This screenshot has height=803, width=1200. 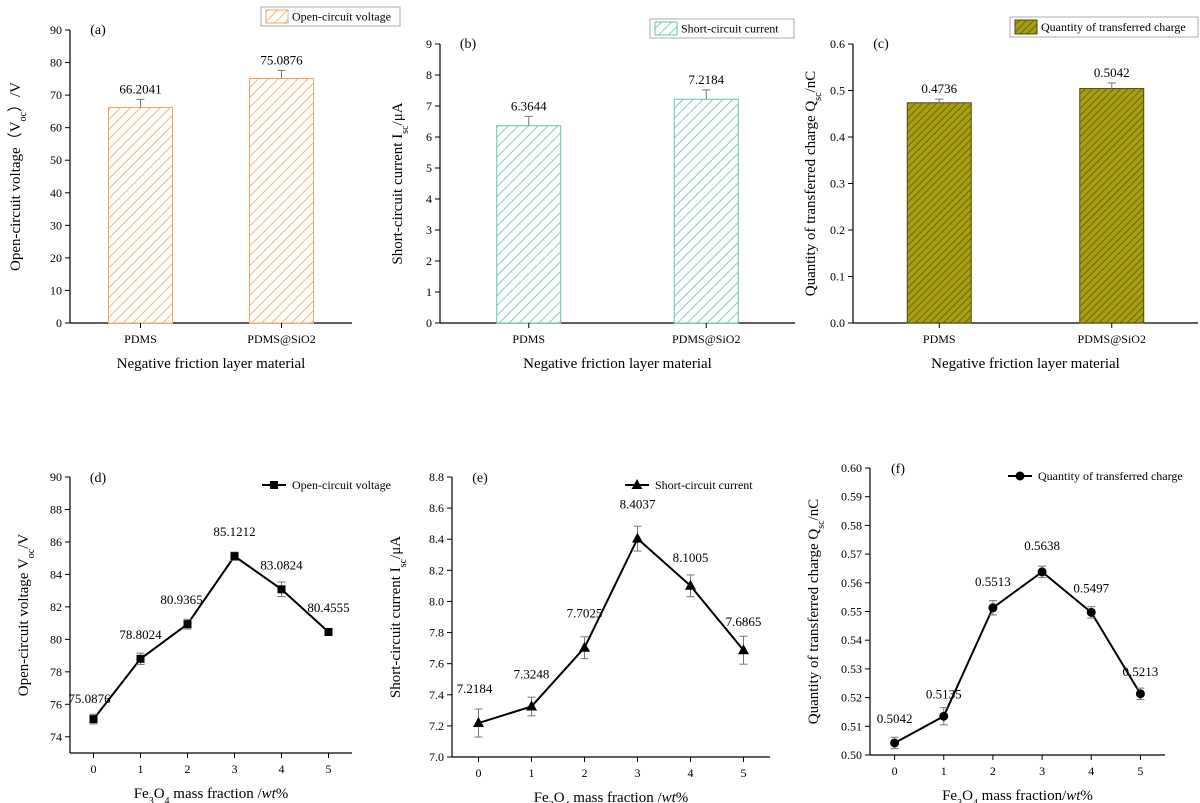 What do you see at coordinates (730, 29) in the screenshot?
I see `legend-label: Short-circuit current` at bounding box center [730, 29].